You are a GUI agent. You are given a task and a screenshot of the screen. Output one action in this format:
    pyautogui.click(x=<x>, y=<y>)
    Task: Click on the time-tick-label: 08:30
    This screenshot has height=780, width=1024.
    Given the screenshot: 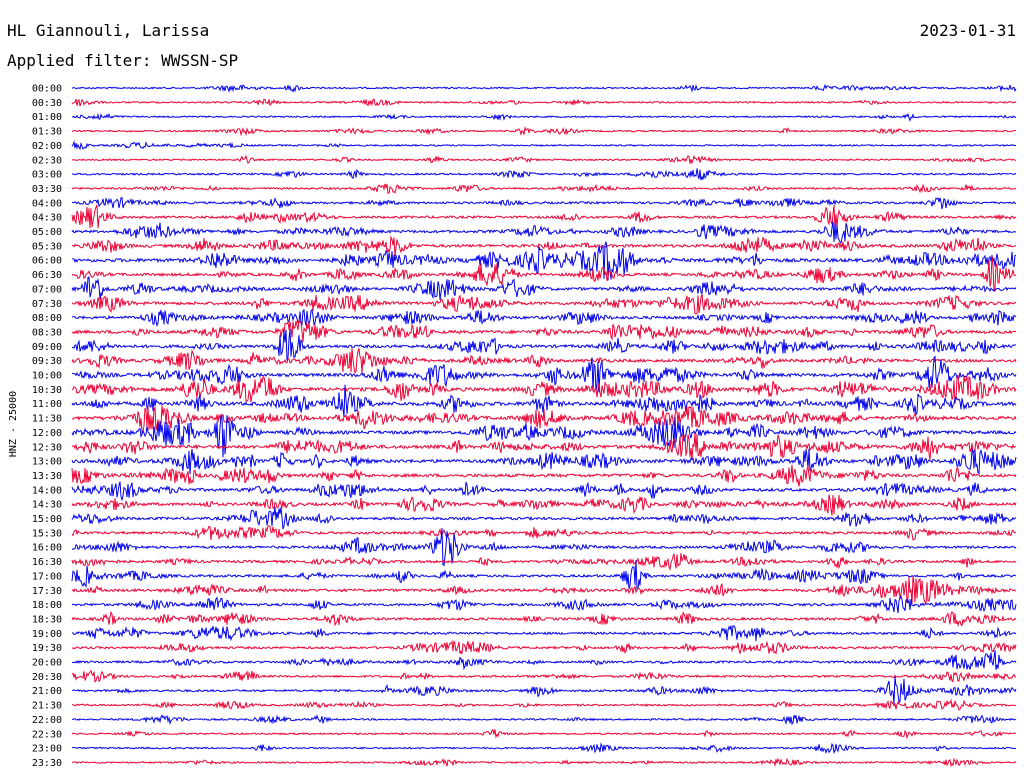 What is the action you would take?
    pyautogui.click(x=47, y=332)
    